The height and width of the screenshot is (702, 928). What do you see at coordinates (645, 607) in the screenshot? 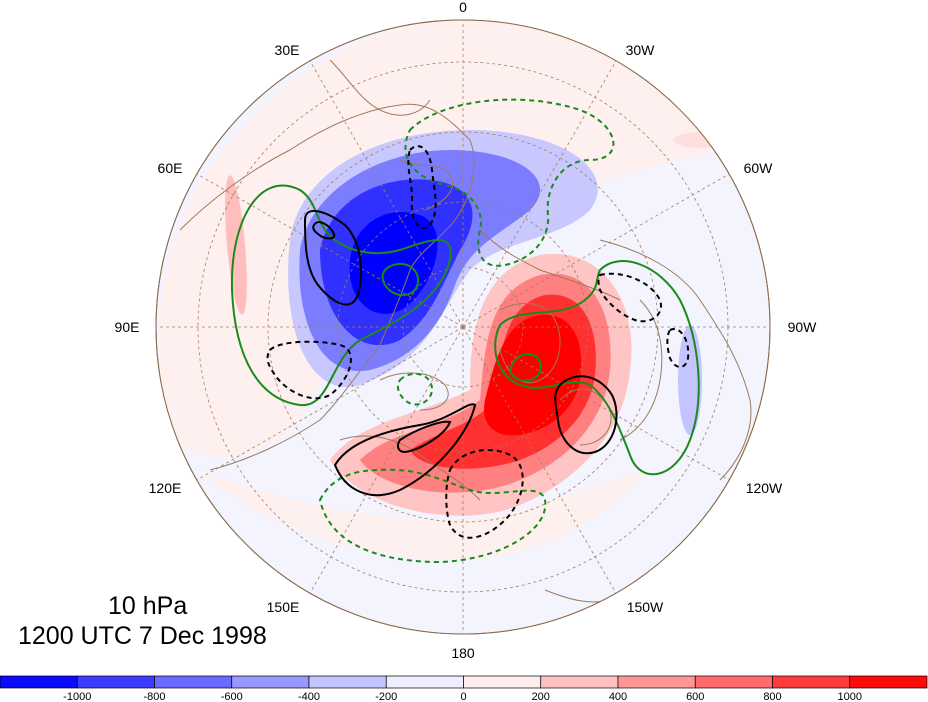
I see `lon-label-150w: 150W` at bounding box center [645, 607].